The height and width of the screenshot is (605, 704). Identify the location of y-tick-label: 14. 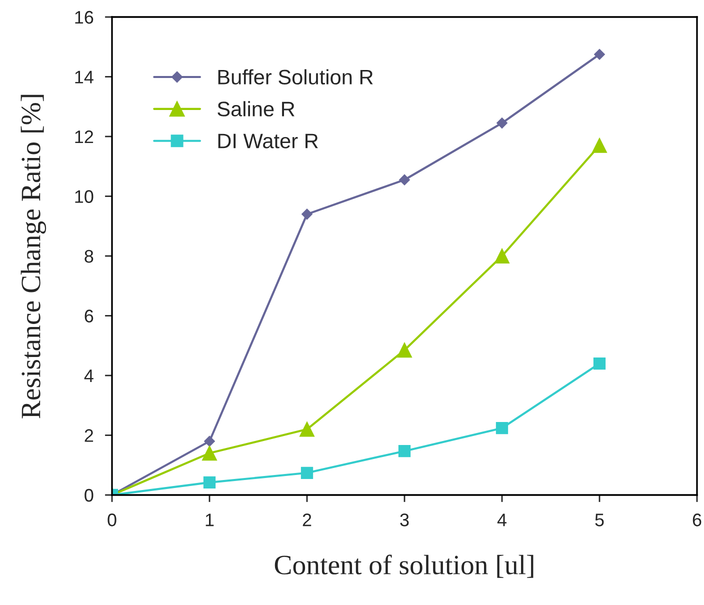
(84, 77).